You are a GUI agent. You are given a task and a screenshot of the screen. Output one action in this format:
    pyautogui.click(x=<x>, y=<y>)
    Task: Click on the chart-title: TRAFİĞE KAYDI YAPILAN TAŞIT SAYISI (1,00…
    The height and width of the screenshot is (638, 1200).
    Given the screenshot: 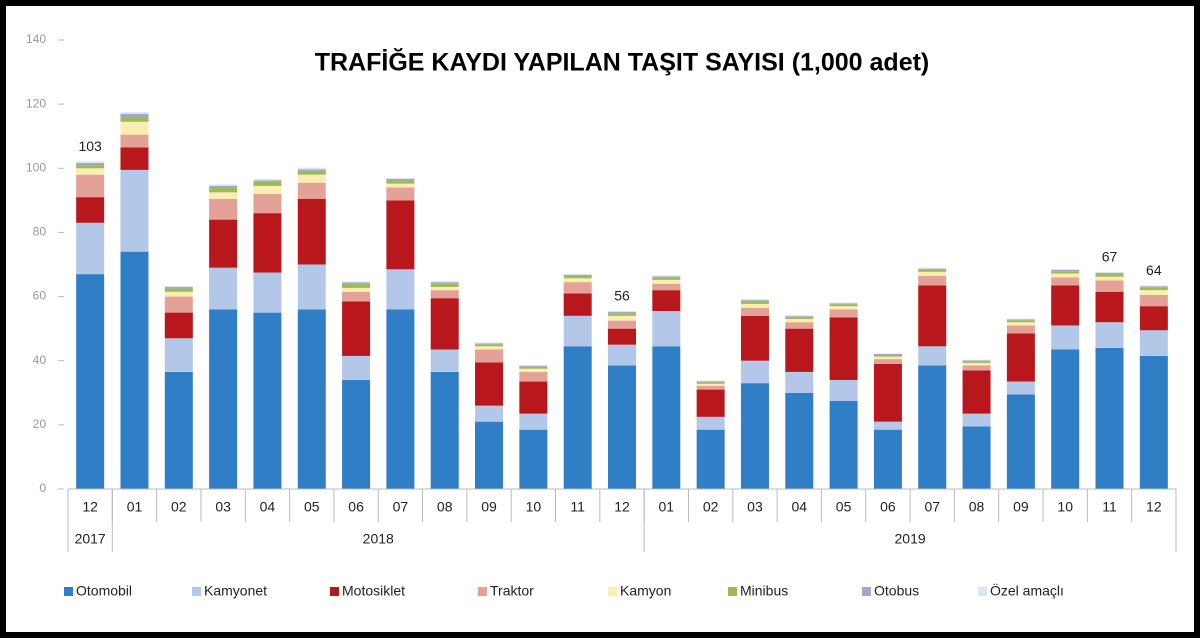 What is the action you would take?
    pyautogui.click(x=622, y=62)
    